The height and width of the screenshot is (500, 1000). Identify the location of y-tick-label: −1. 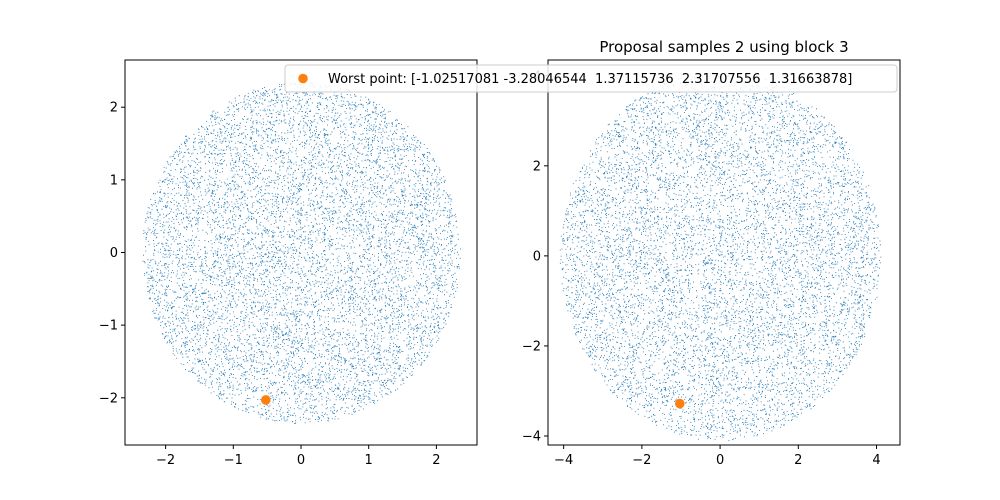
(108, 326).